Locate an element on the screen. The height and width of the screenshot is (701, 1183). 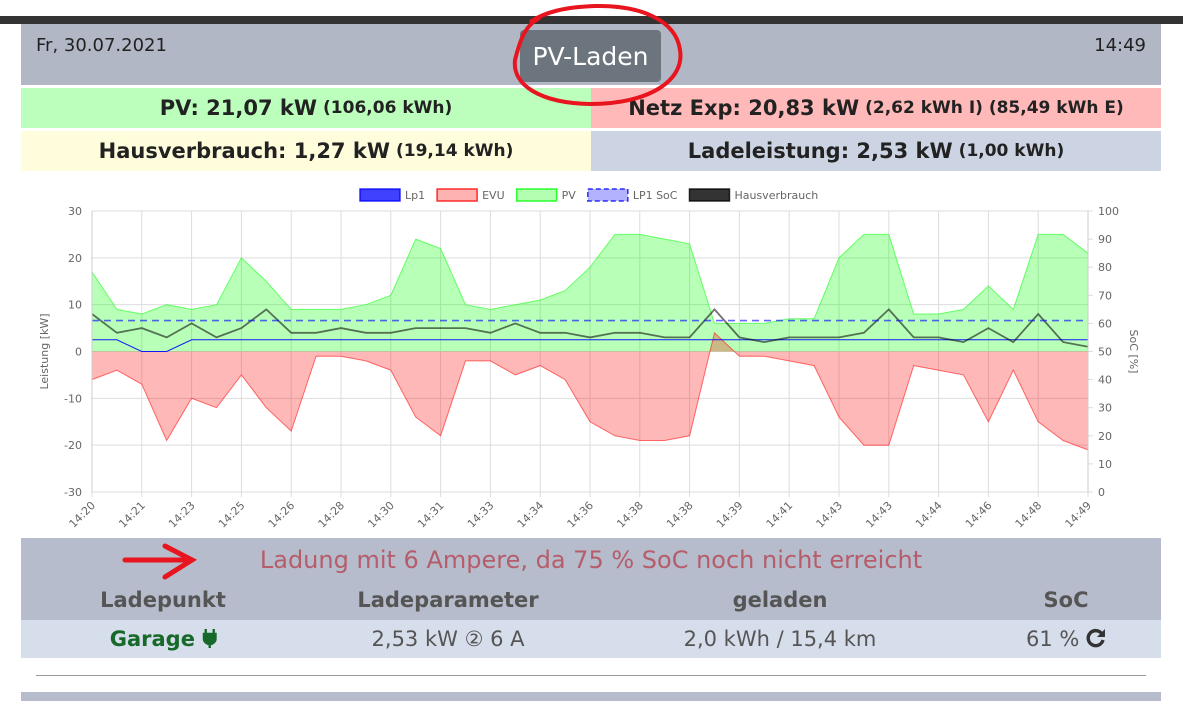
y-tick-label: -20 is located at coordinates (73, 445).